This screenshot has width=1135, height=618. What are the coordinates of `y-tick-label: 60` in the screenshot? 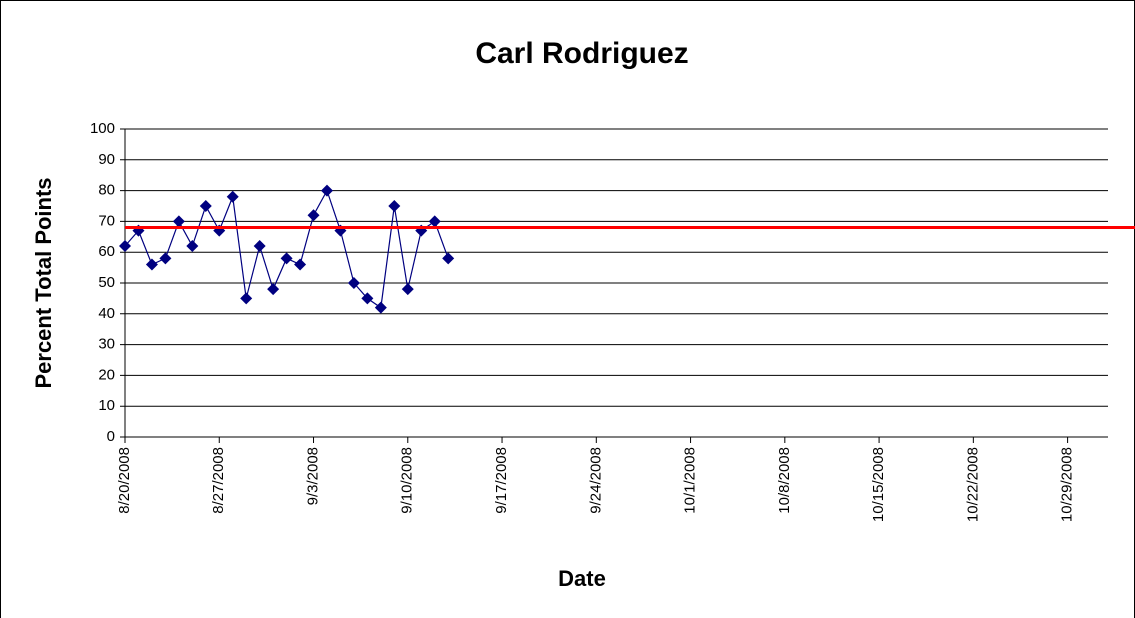 It's located at (106, 251).